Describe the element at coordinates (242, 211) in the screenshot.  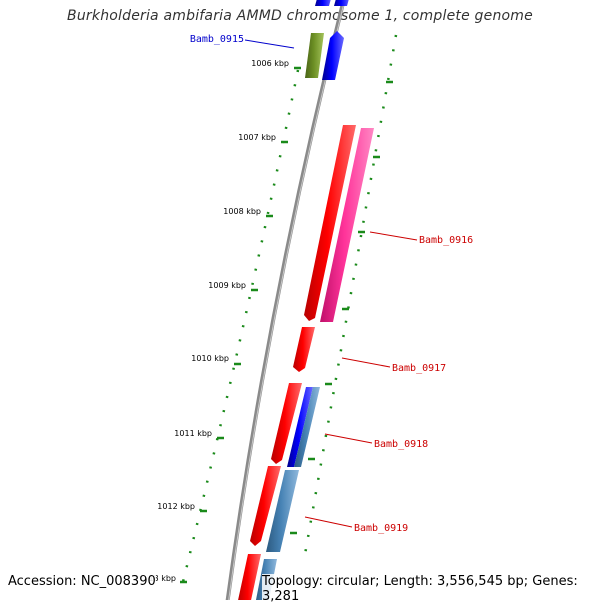
I see `tick-label: 1008 kbp` at that location.